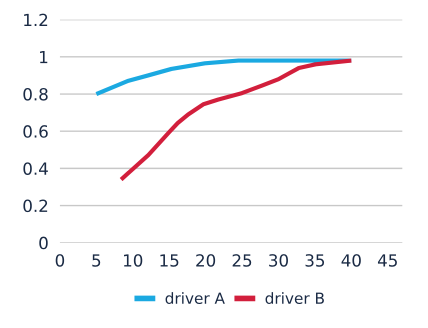  What do you see at coordinates (96, 260) in the screenshot?
I see `x-tick-label: 5` at bounding box center [96, 260].